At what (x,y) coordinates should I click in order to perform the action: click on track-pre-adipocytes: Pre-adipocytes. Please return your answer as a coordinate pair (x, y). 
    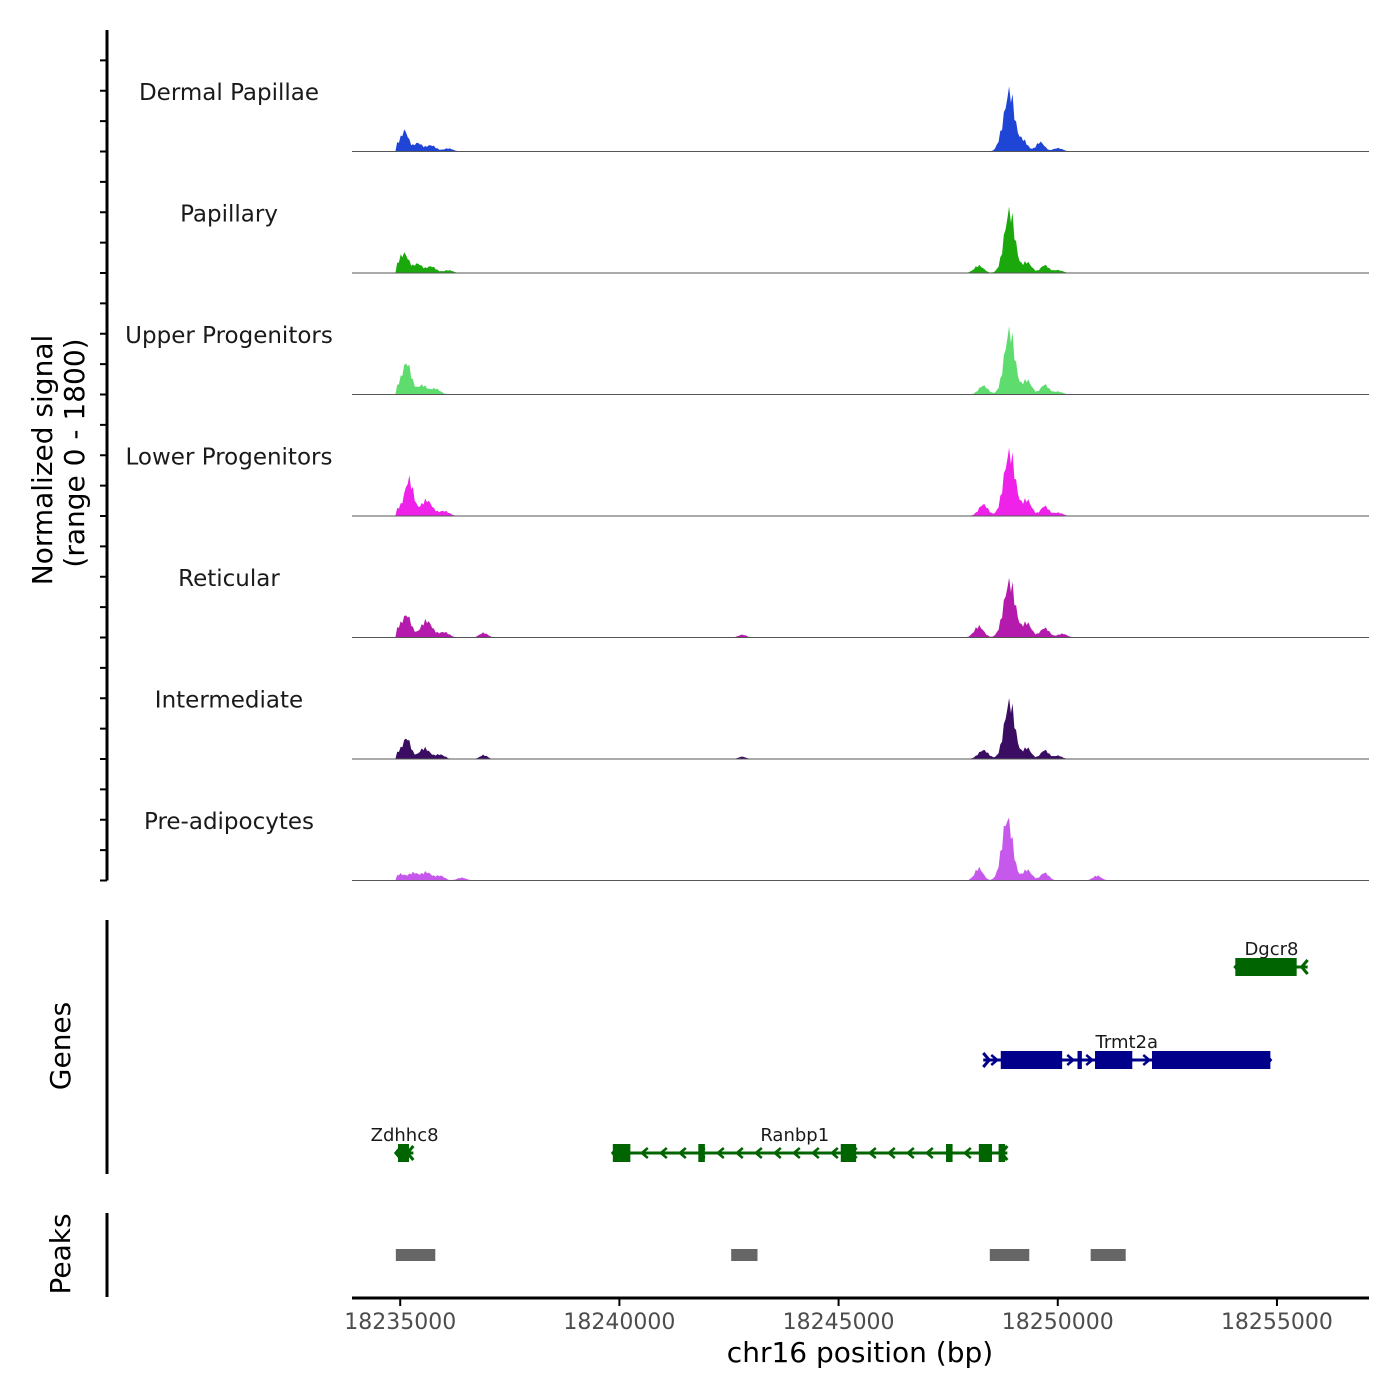
    Looking at the image, I should click on (757, 845).